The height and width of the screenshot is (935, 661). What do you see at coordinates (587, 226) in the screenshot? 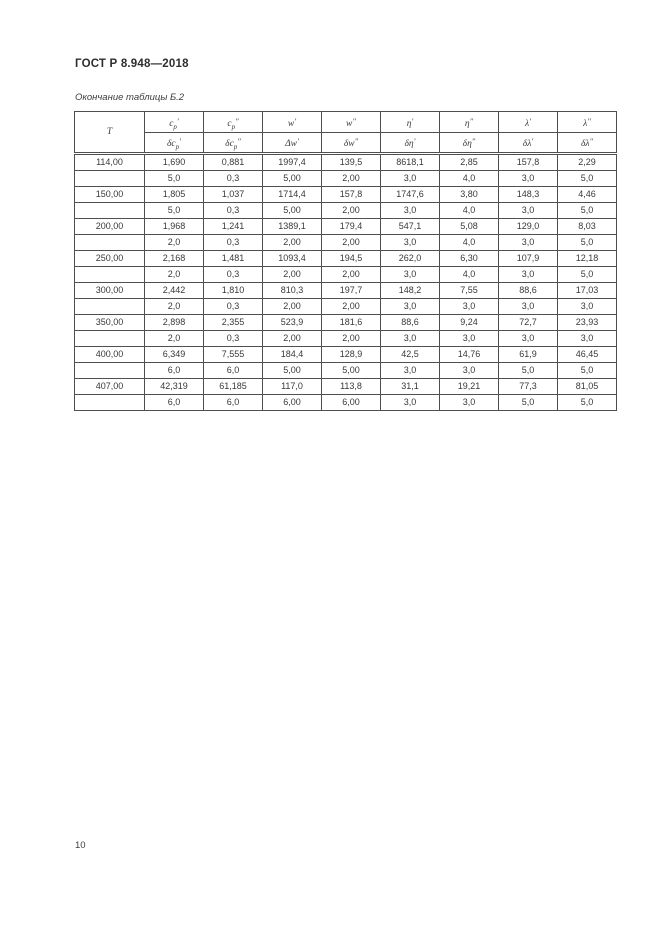
I see `cell-value: 8,03` at bounding box center [587, 226].